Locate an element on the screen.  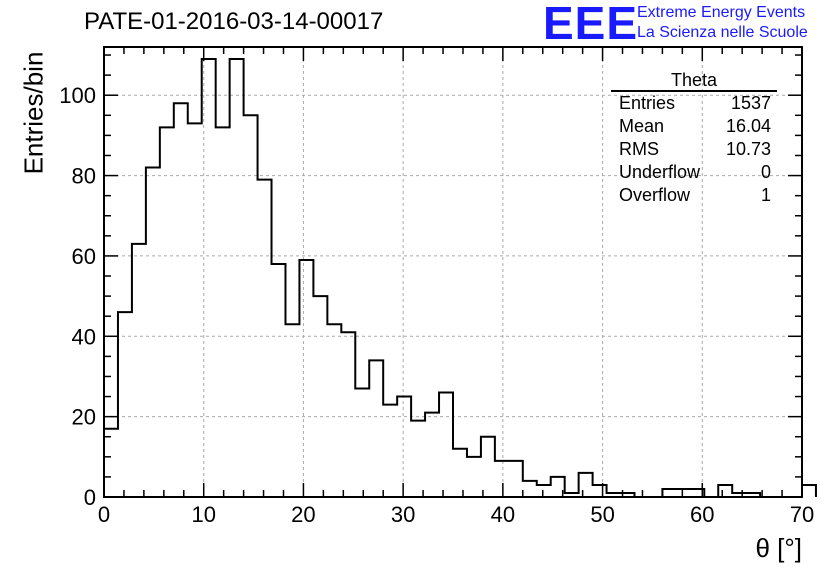
stats-row-mean: Mean 16.04 is located at coordinates (694, 126).